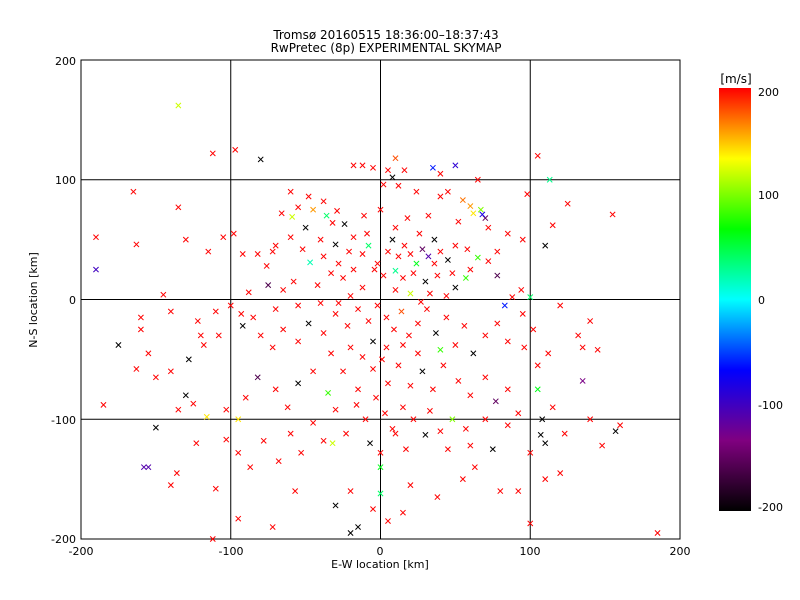  Describe the element at coordinates (63, 539) in the screenshot. I see `y-tick-label: -200` at that location.